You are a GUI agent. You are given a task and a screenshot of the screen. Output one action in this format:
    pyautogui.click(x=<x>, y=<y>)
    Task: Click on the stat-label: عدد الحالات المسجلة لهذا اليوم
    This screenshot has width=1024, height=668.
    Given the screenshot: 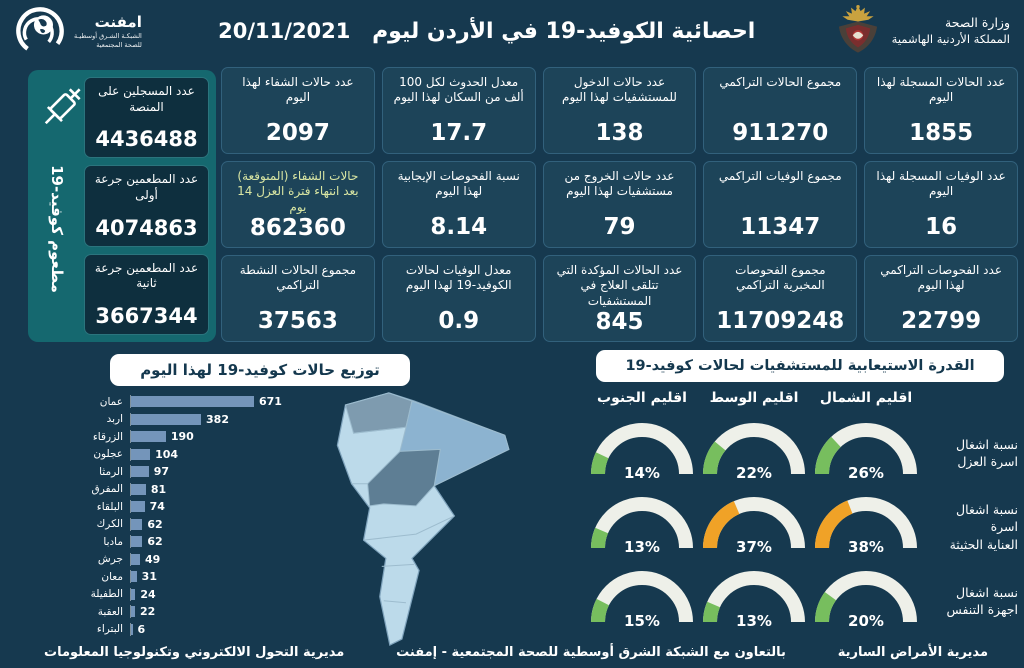 What is the action you would take?
    pyautogui.click(x=941, y=90)
    